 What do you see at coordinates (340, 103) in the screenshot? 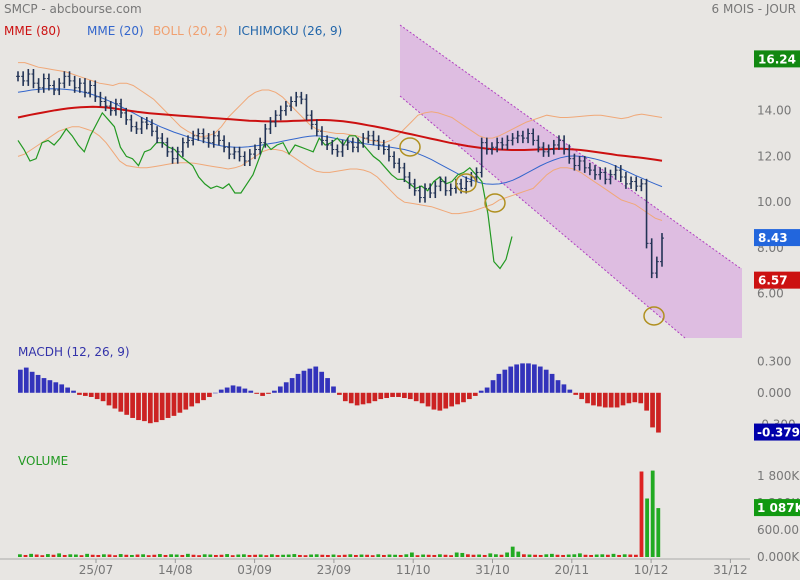
I see `bollinger-upper-line` at bounding box center [340, 103].